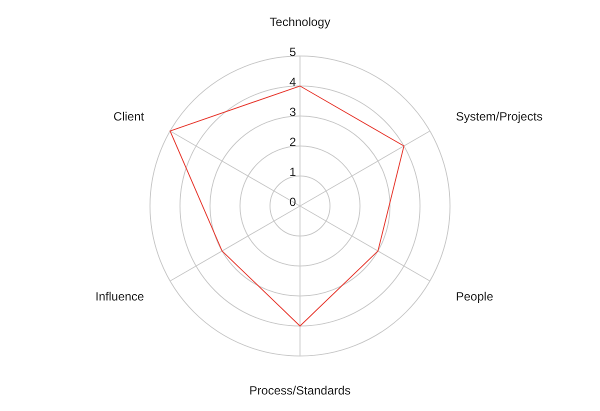 This screenshot has height=411, width=600. Describe the element at coordinates (499, 116) in the screenshot. I see `spoke-label: System/Projects` at that location.